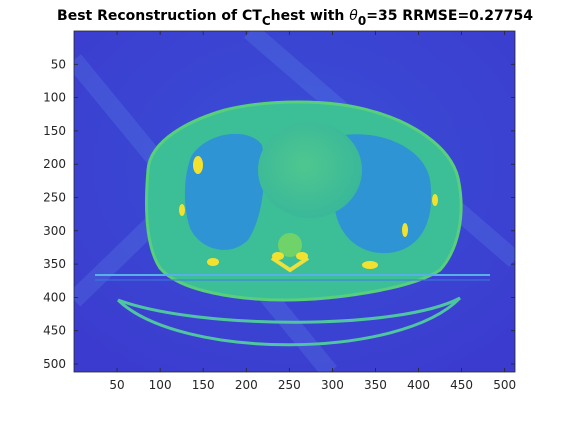 The height and width of the screenshot is (425, 570). I want to click on title-sub1: C, so click(266, 21).